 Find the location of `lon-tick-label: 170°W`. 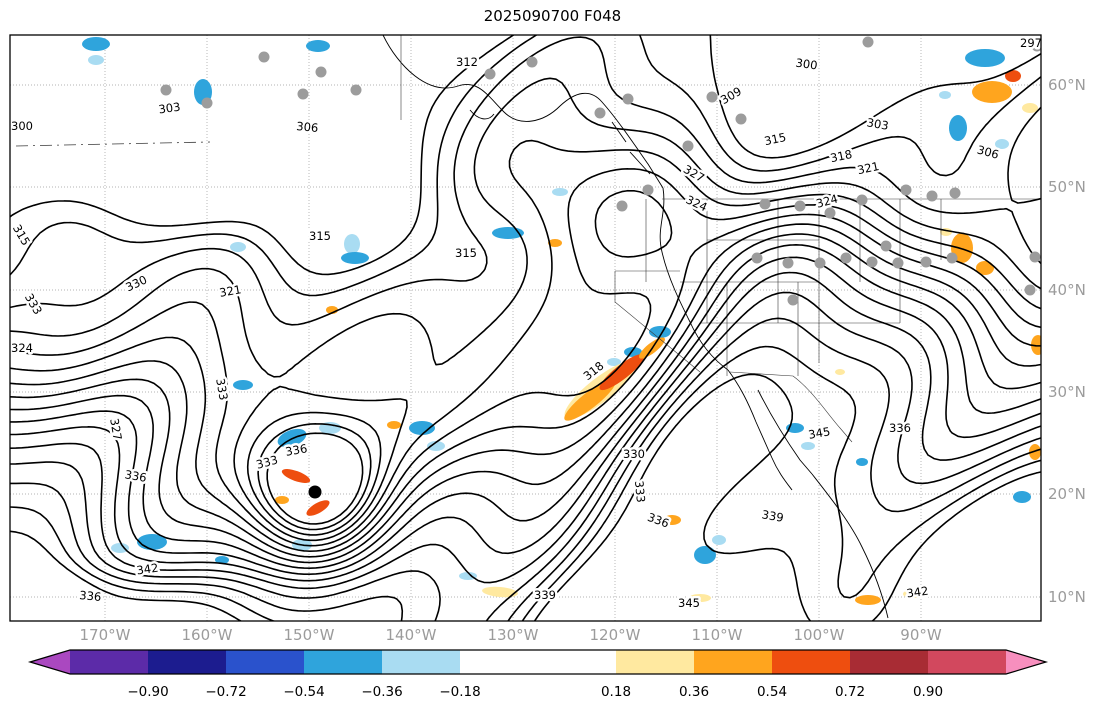

lon-tick-label: 170°W is located at coordinates (105, 635).